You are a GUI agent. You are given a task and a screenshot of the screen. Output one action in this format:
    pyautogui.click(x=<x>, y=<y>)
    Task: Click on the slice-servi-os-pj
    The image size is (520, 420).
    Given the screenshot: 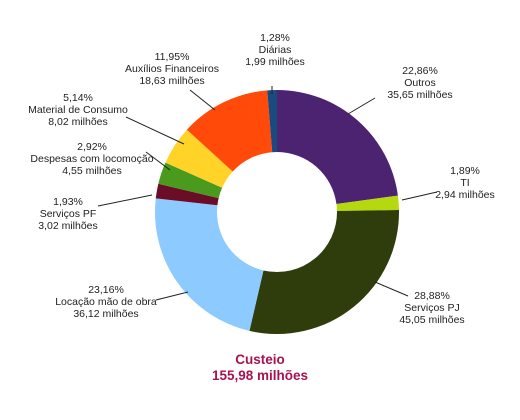 What is the action you would take?
    pyautogui.click(x=324, y=272)
    